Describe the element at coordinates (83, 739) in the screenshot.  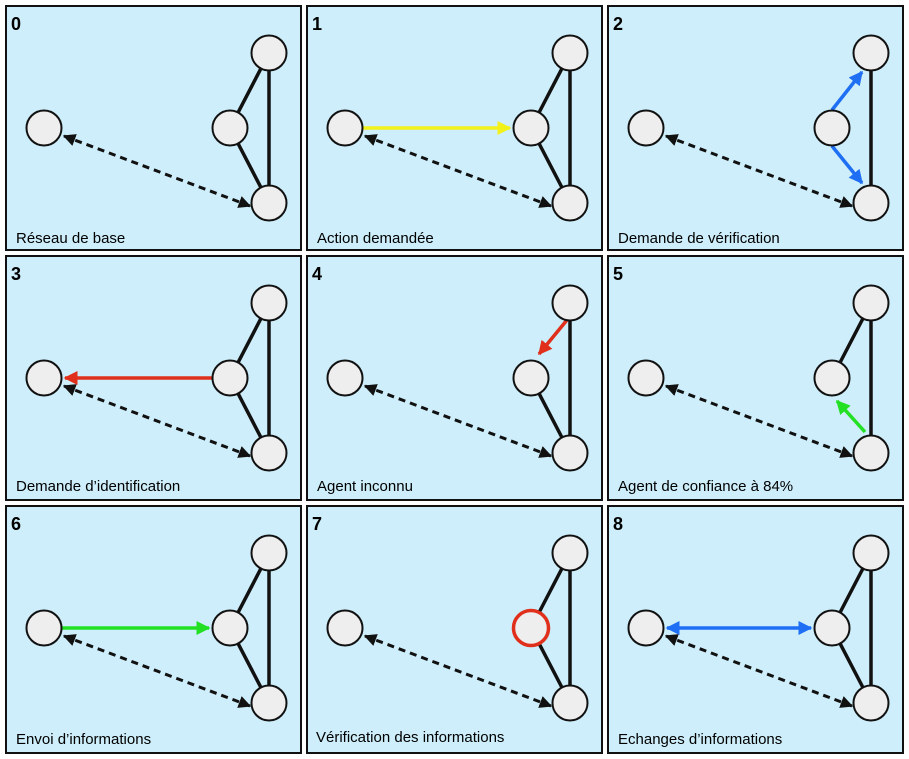
I see `panel-caption: Envoi d’informations` at that location.